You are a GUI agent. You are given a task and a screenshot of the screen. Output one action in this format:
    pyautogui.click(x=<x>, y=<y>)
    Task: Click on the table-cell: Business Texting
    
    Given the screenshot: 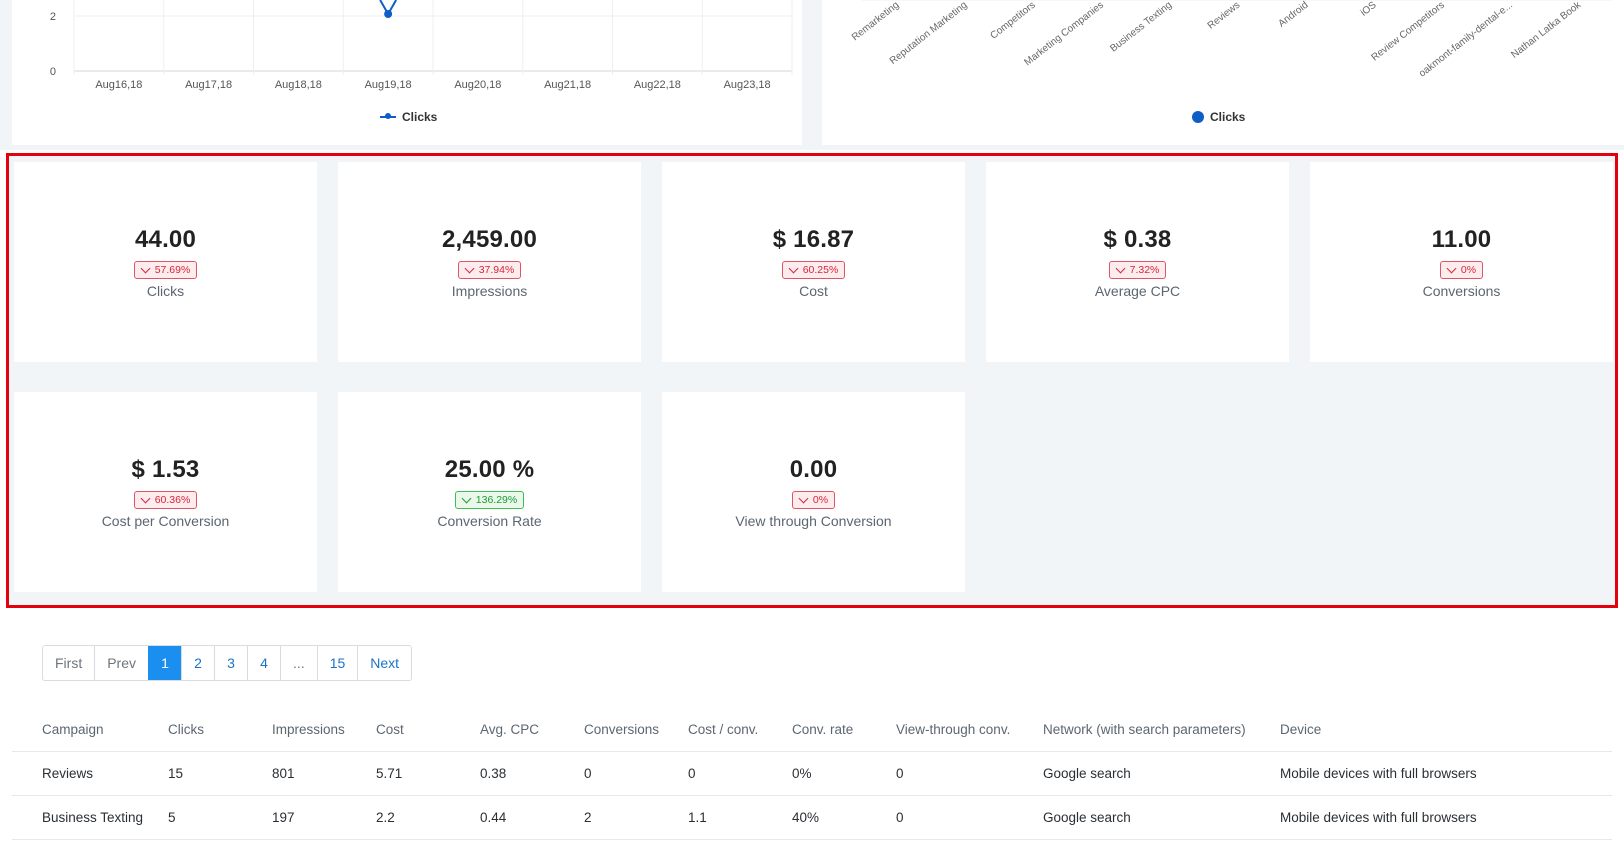 What is the action you would take?
    pyautogui.click(x=93, y=817)
    